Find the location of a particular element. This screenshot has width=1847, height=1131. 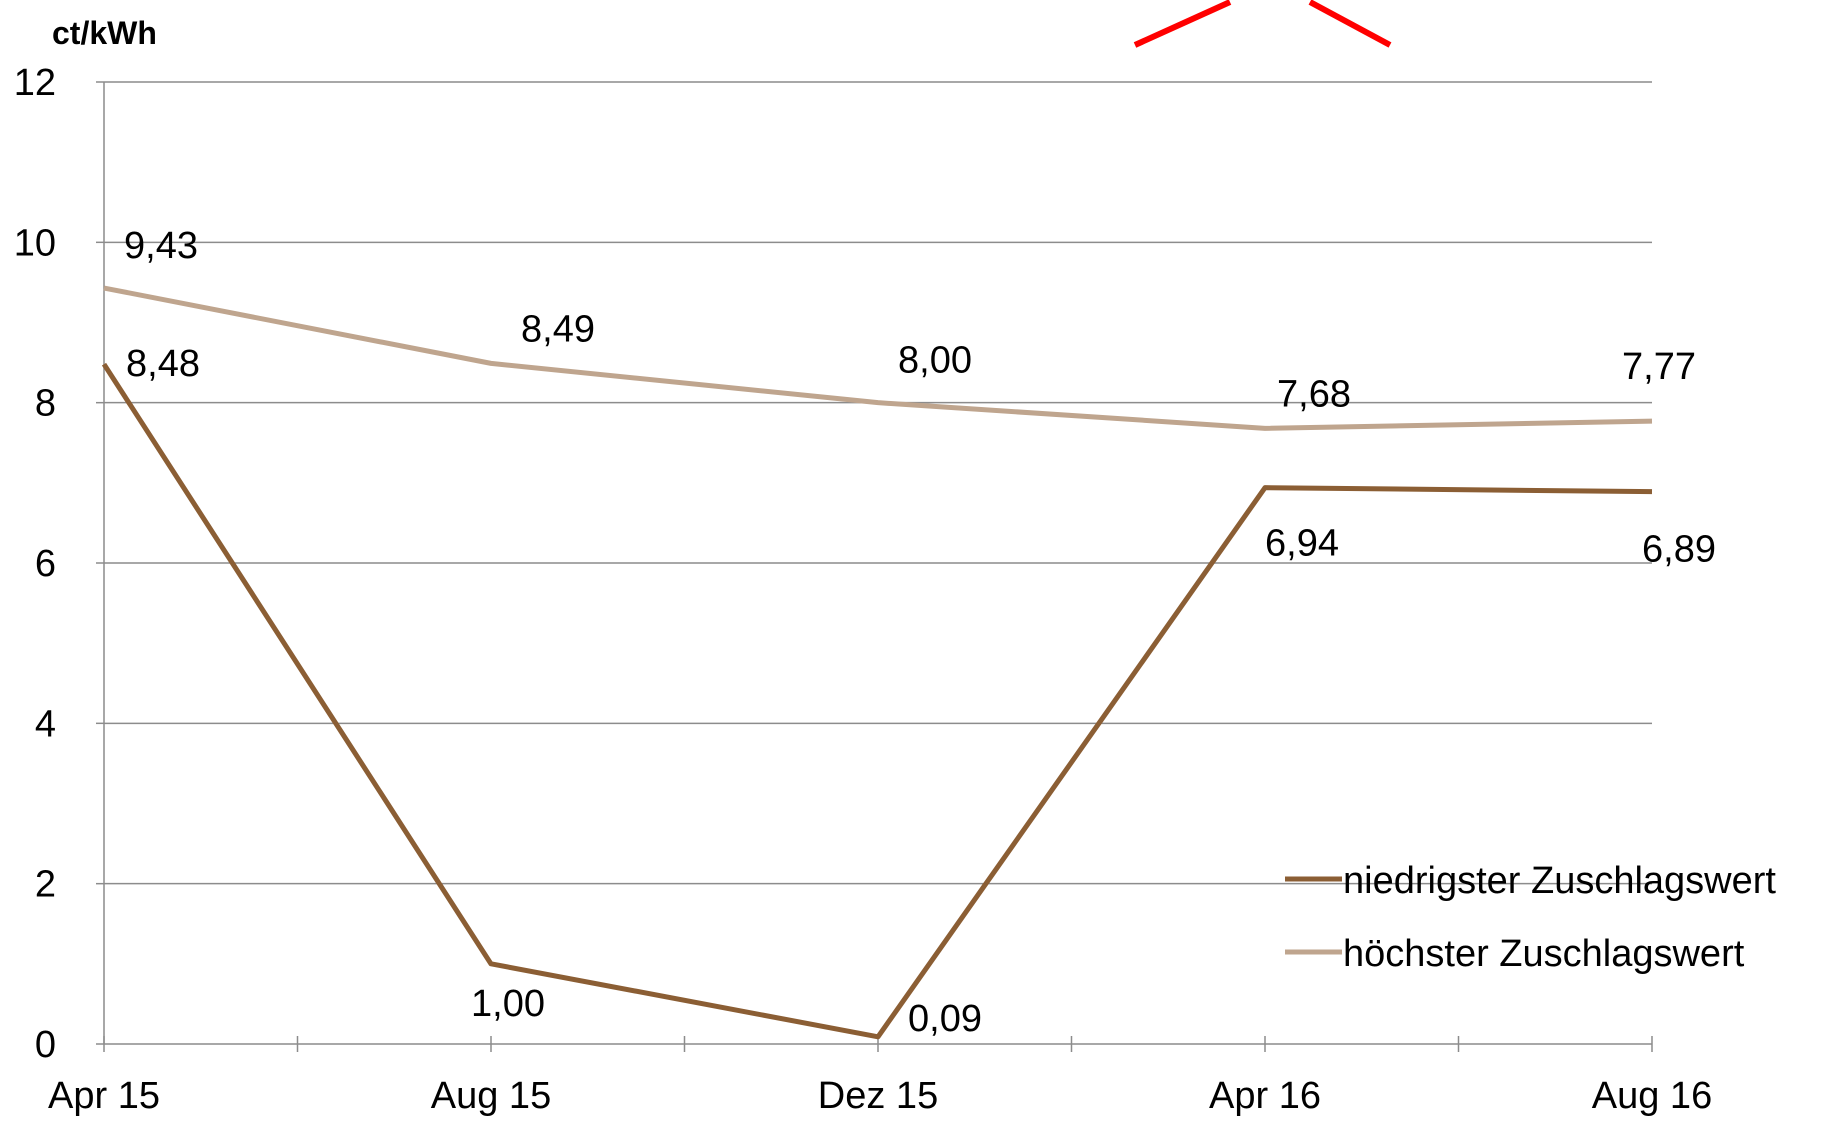

data-label: 8,48 is located at coordinates (163, 364).